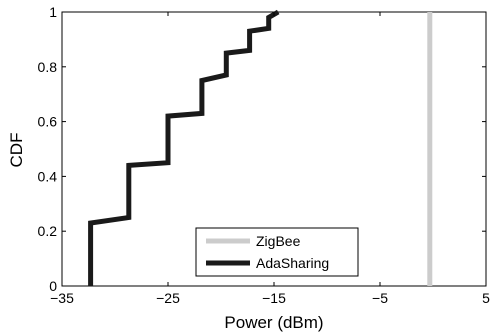 The height and width of the screenshot is (334, 492). Describe the element at coordinates (48, 231) in the screenshot. I see `y-tick-label: 0.2` at that location.